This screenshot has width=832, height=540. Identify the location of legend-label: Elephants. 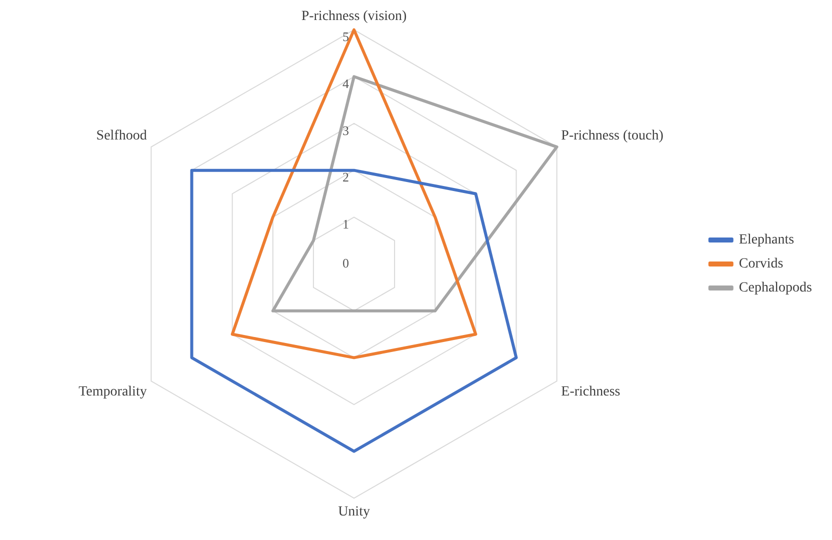
(766, 240).